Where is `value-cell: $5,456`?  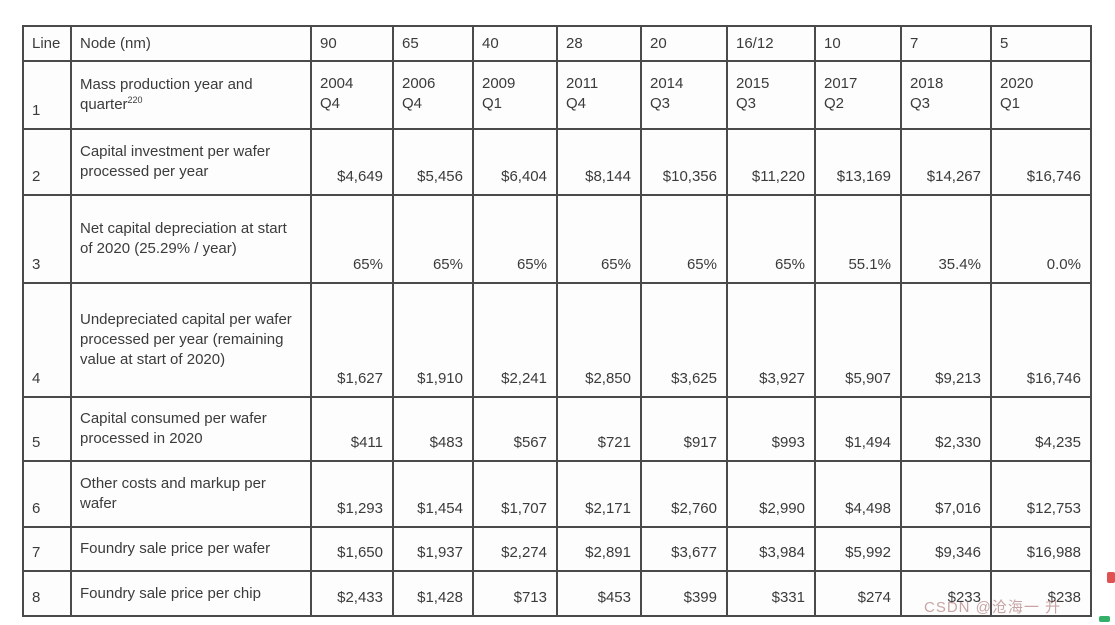
value-cell: $5,456 is located at coordinates (433, 162).